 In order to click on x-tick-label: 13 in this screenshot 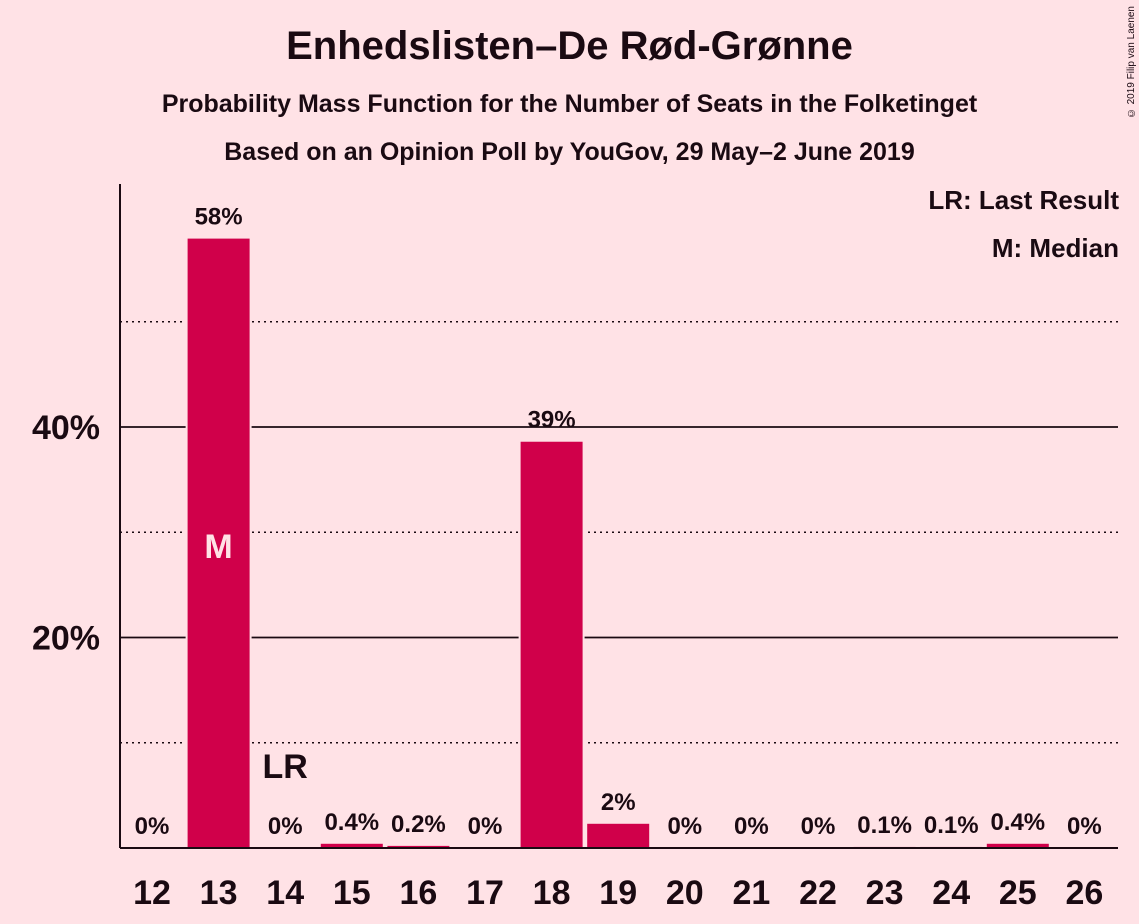, I will do `click(219, 893)`.